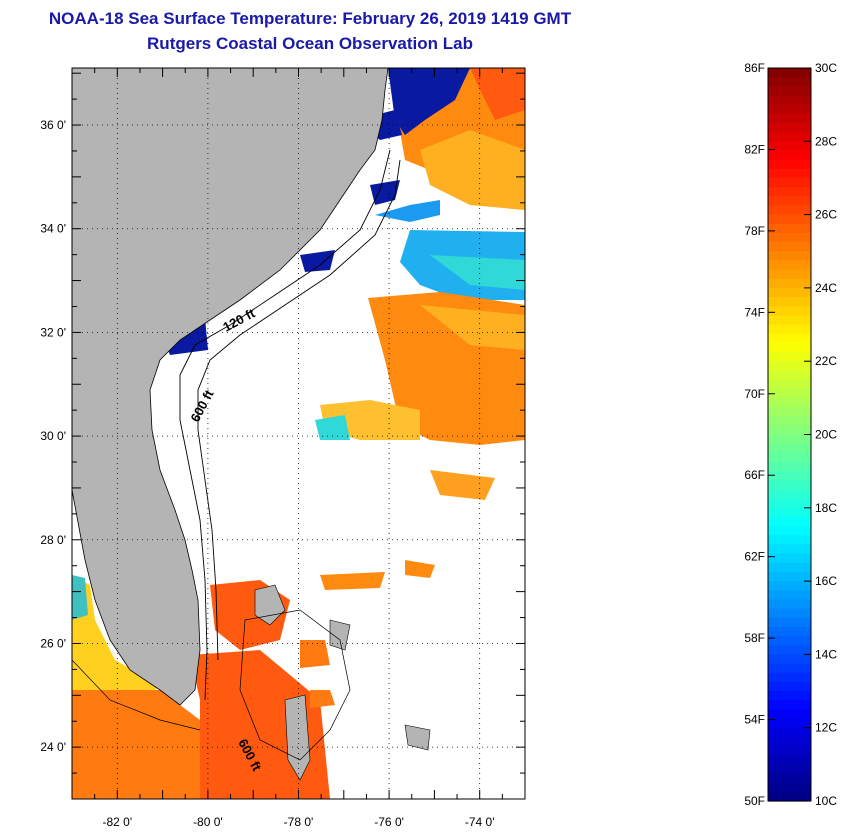  I want to click on sst-patch-teal-mid, so click(332, 427).